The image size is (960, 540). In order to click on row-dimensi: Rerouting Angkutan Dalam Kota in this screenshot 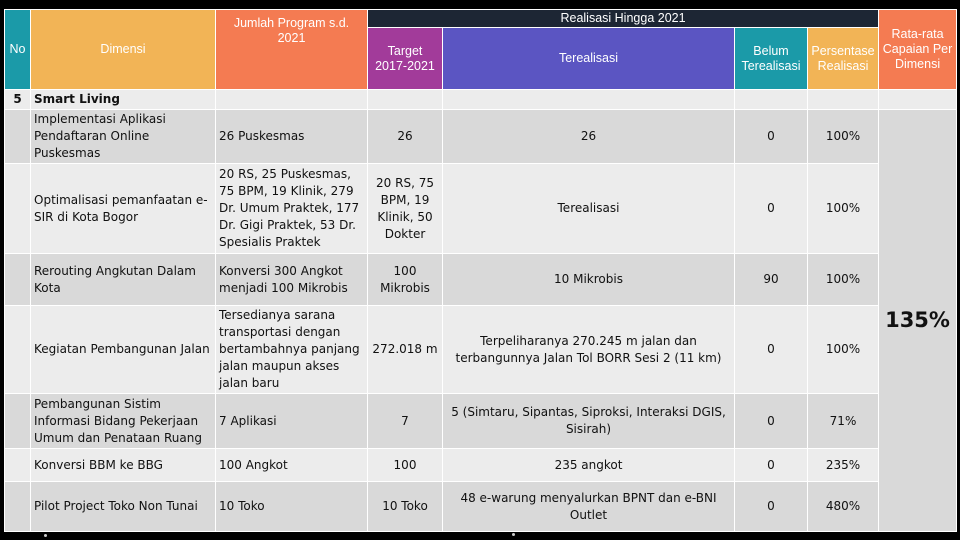, I will do `click(123, 279)`.